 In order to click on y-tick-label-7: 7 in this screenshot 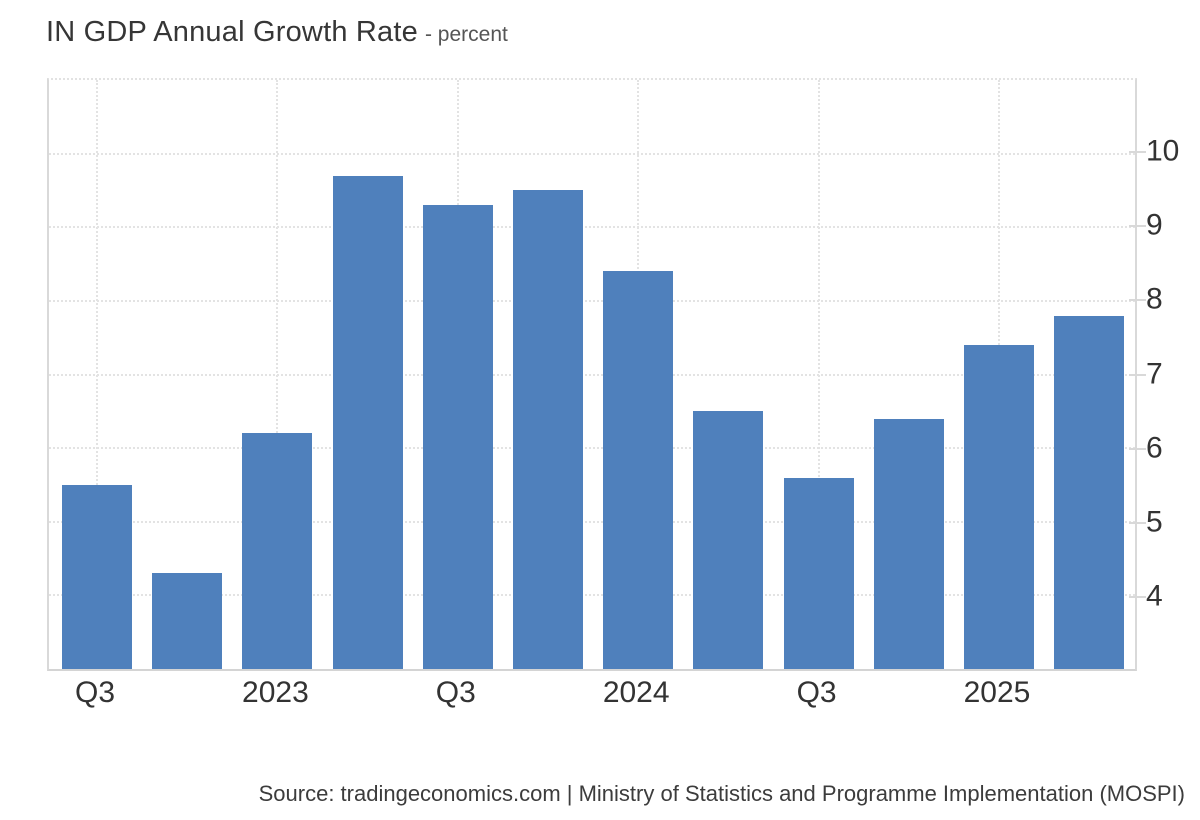, I will do `click(1154, 373)`.